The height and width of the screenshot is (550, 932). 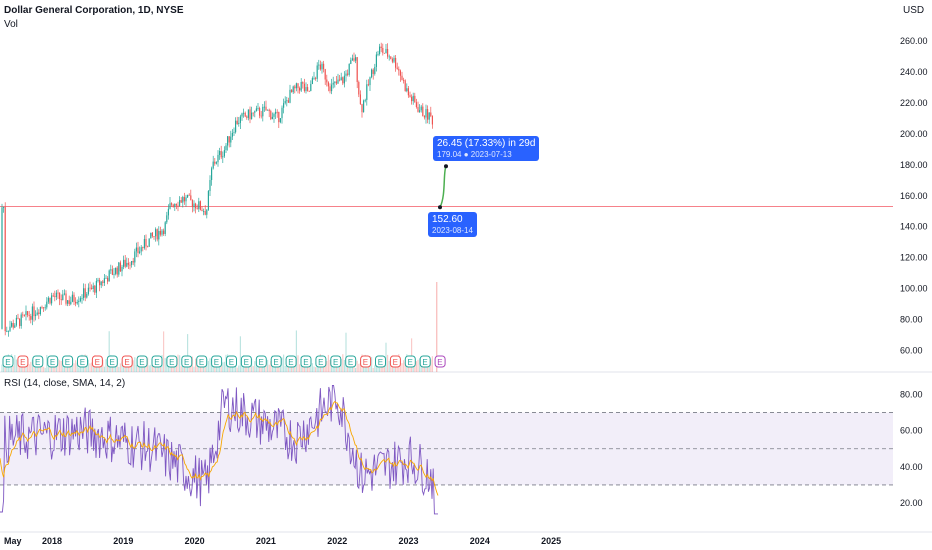 I want to click on rsi-line, so click(x=219, y=450).